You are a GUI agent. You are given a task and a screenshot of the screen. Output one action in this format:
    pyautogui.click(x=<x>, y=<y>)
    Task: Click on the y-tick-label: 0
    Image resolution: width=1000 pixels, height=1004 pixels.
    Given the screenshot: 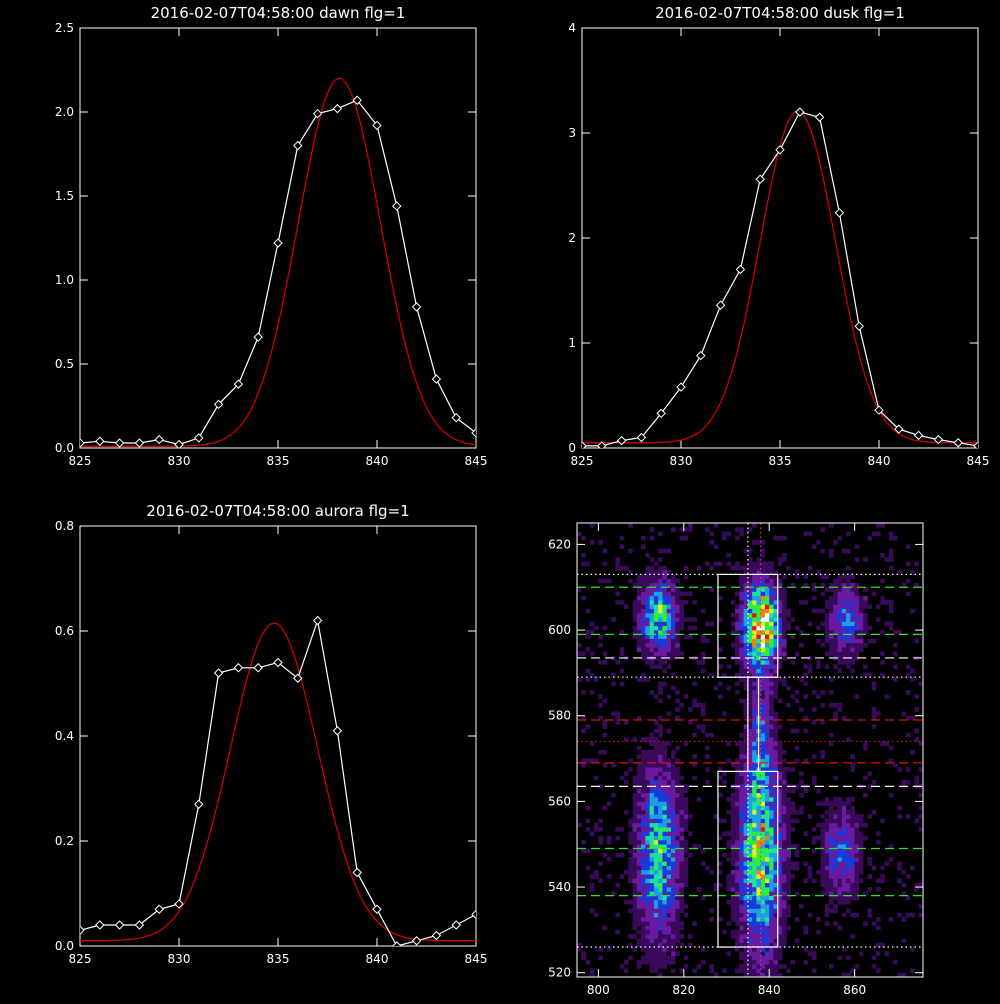 What is the action you would take?
    pyautogui.click(x=572, y=448)
    